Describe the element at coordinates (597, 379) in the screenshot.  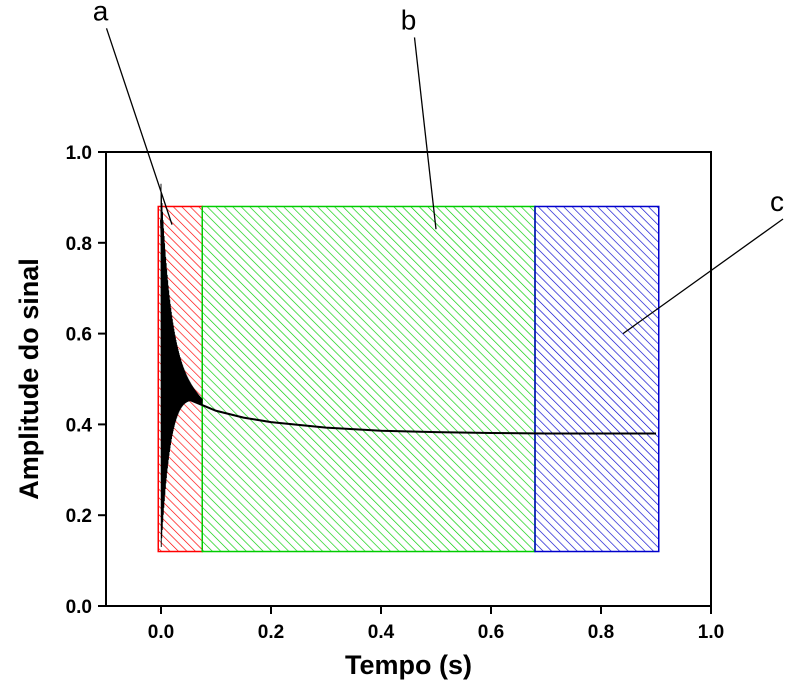
I see `region-c` at that location.